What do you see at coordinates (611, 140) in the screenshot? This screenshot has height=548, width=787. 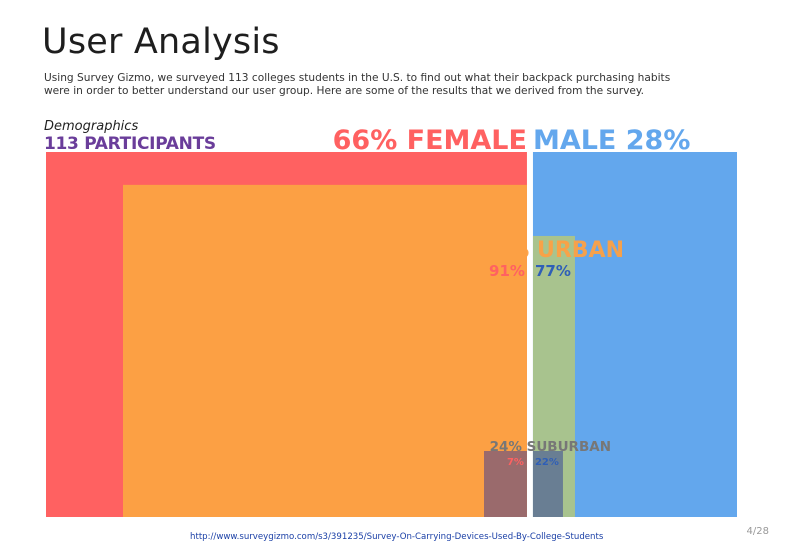 I see `male-label: MALE 28%` at bounding box center [611, 140].